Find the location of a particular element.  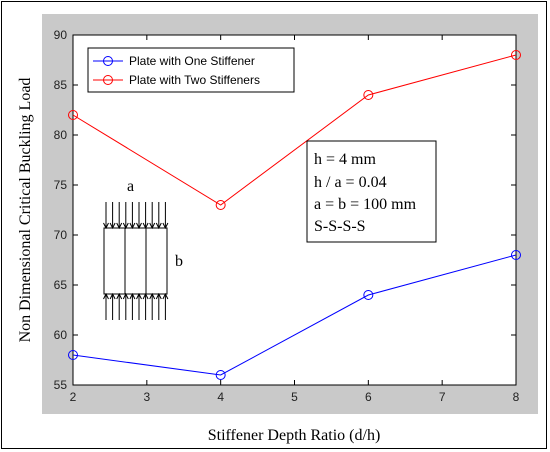

x-tick-label: 5 is located at coordinates (294, 397).